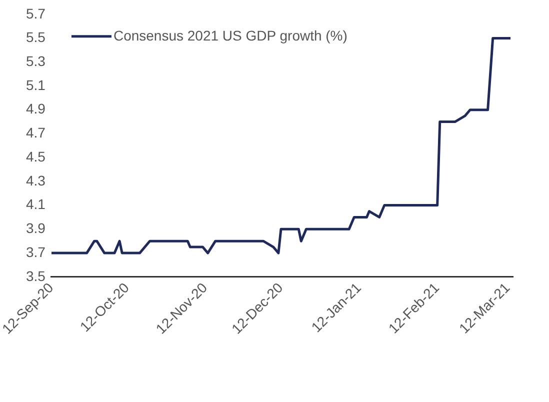 This screenshot has height=402, width=549. What do you see at coordinates (36, 132) in the screenshot?
I see `y-tick-label: 4.7` at bounding box center [36, 132].